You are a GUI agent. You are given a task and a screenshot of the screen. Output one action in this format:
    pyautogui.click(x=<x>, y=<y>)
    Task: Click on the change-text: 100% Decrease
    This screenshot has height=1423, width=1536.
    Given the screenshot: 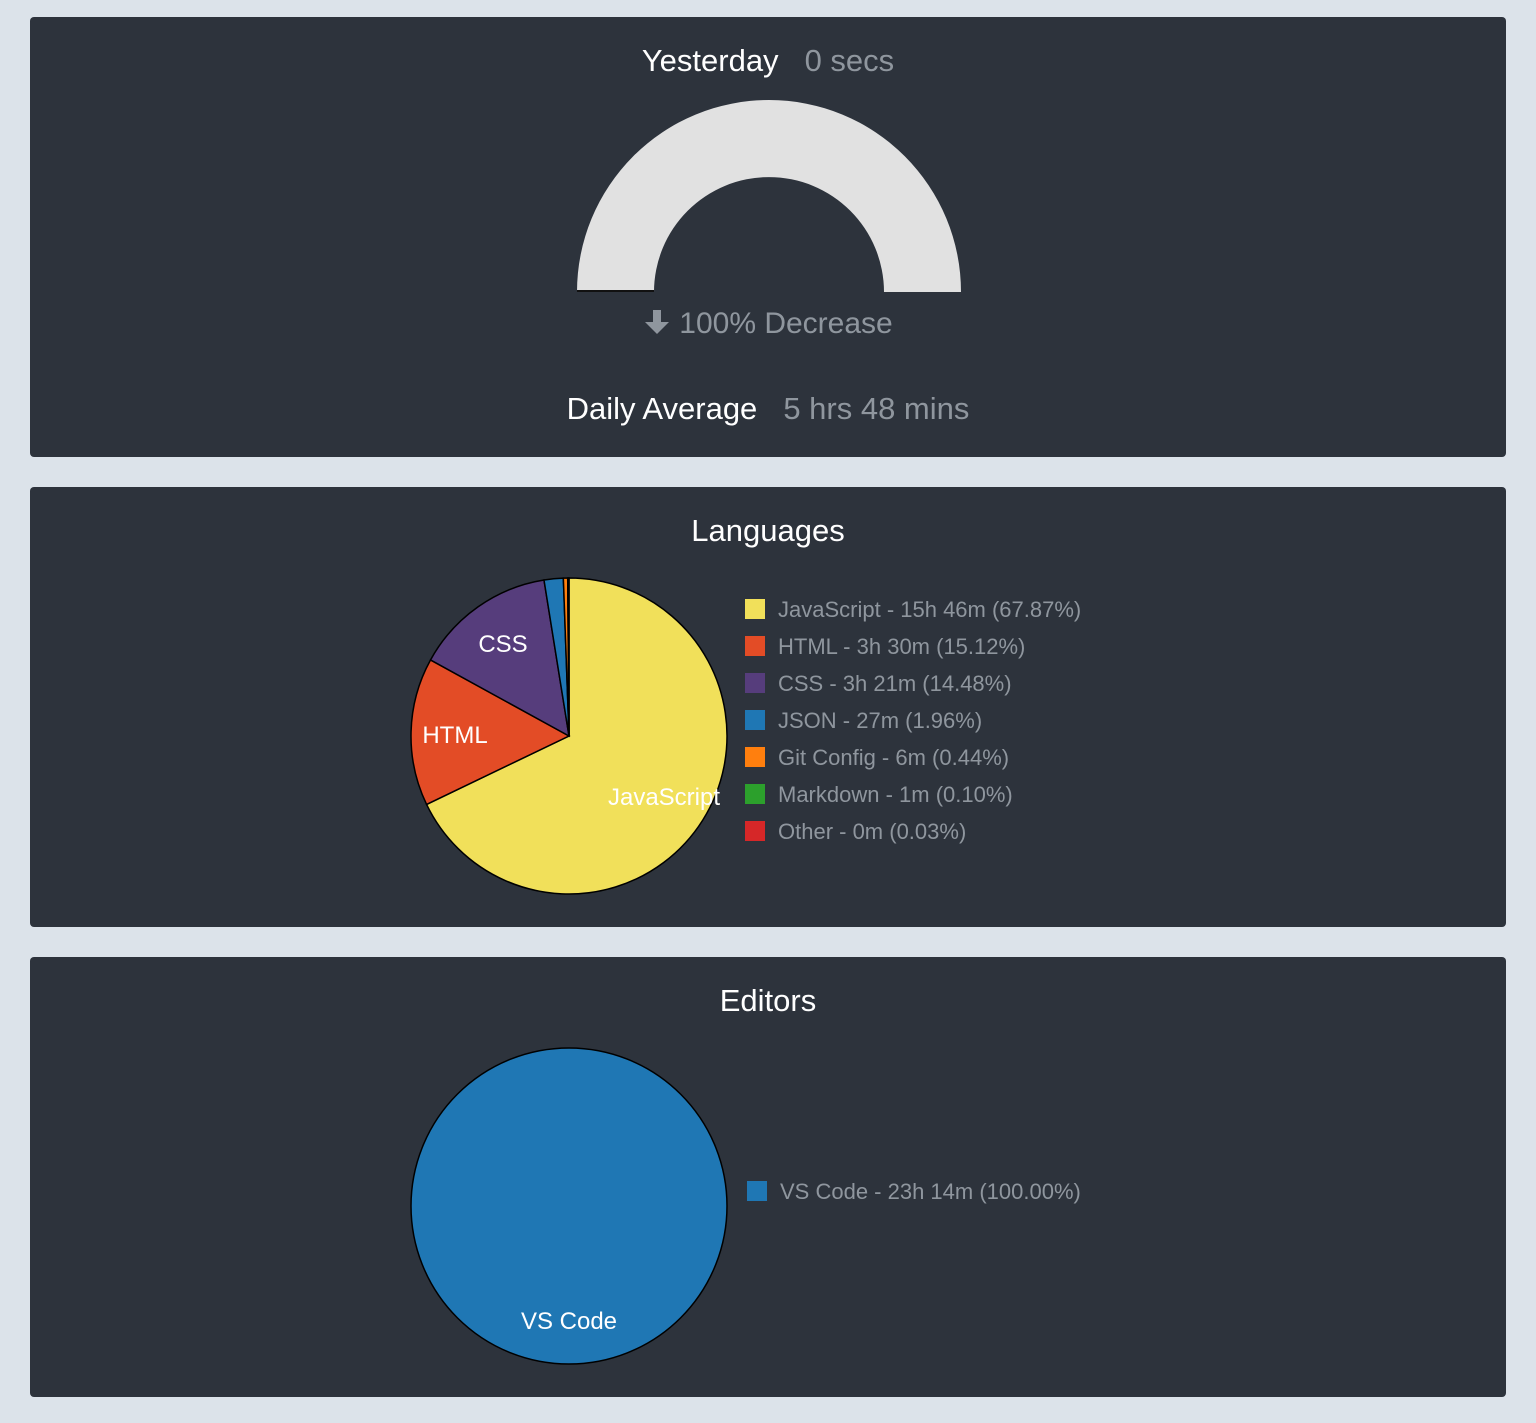 What is the action you would take?
    pyautogui.click(x=786, y=323)
    